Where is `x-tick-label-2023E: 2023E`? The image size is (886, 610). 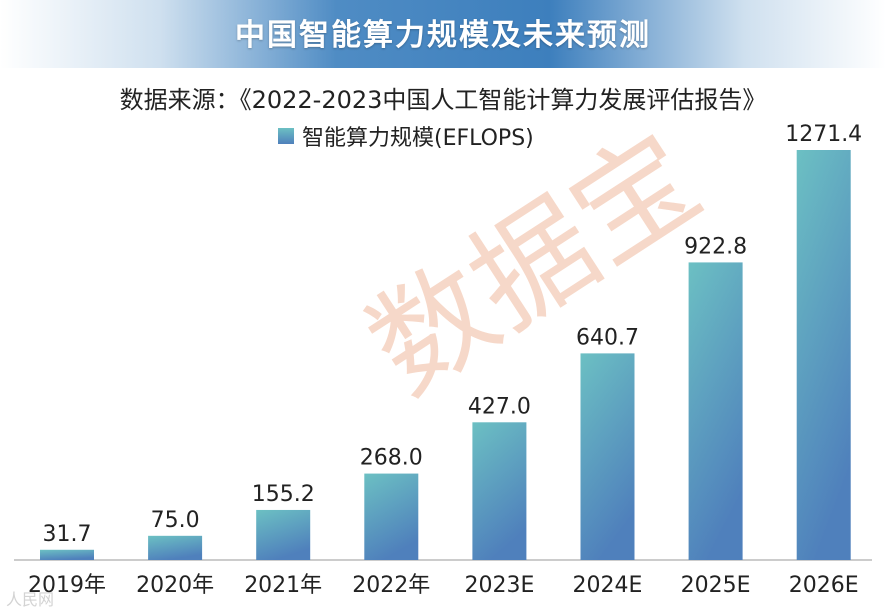 x-tick-label-2023E: 2023E is located at coordinates (499, 585).